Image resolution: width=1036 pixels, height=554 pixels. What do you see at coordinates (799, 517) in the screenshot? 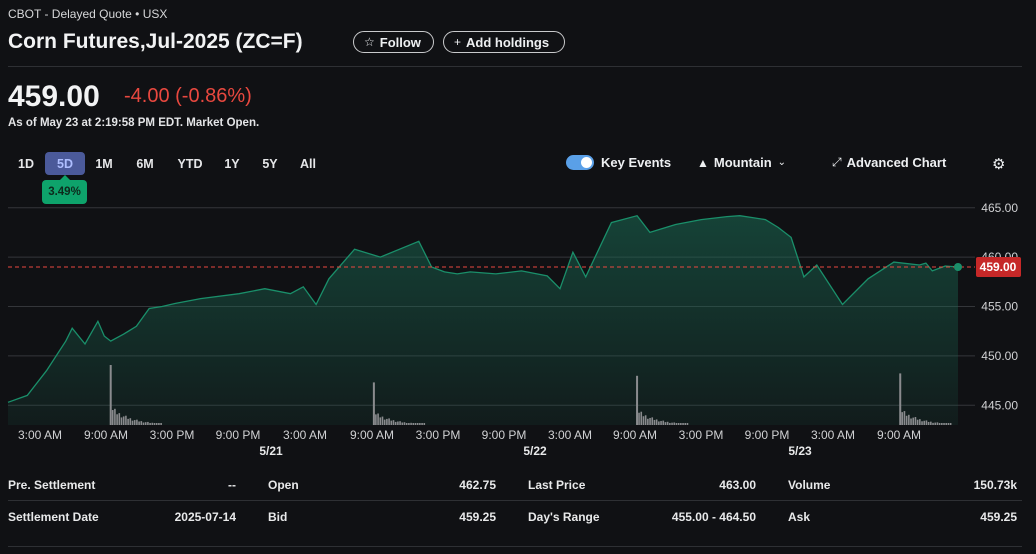
I see `stat-label-ask: Ask` at bounding box center [799, 517].